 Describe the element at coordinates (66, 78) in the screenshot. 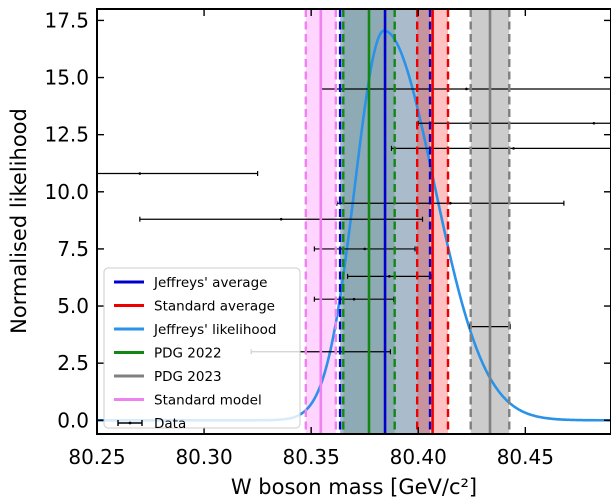

I see `y-tick-label: 15.0` at that location.